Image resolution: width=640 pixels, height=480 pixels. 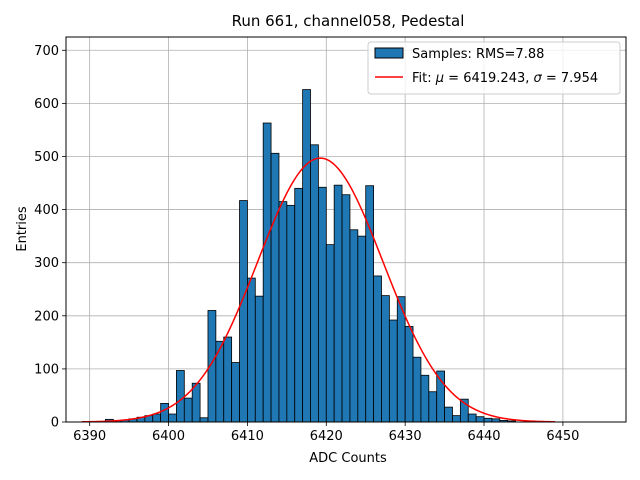 What do you see at coordinates (55, 423) in the screenshot?
I see `y-tick-label: 0` at bounding box center [55, 423].